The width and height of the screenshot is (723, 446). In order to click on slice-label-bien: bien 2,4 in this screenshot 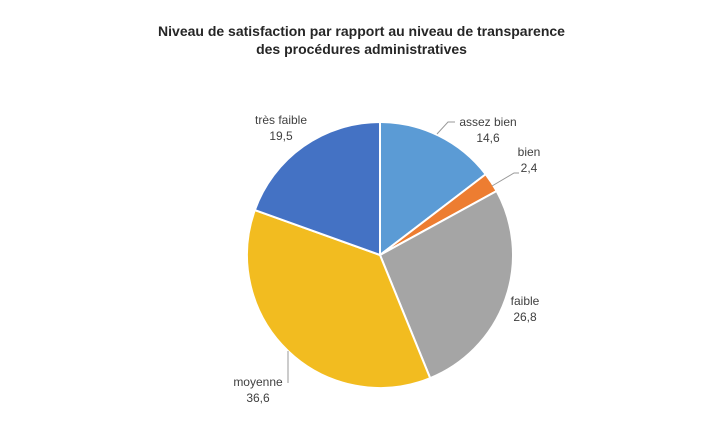, I will do `click(529, 160)`.